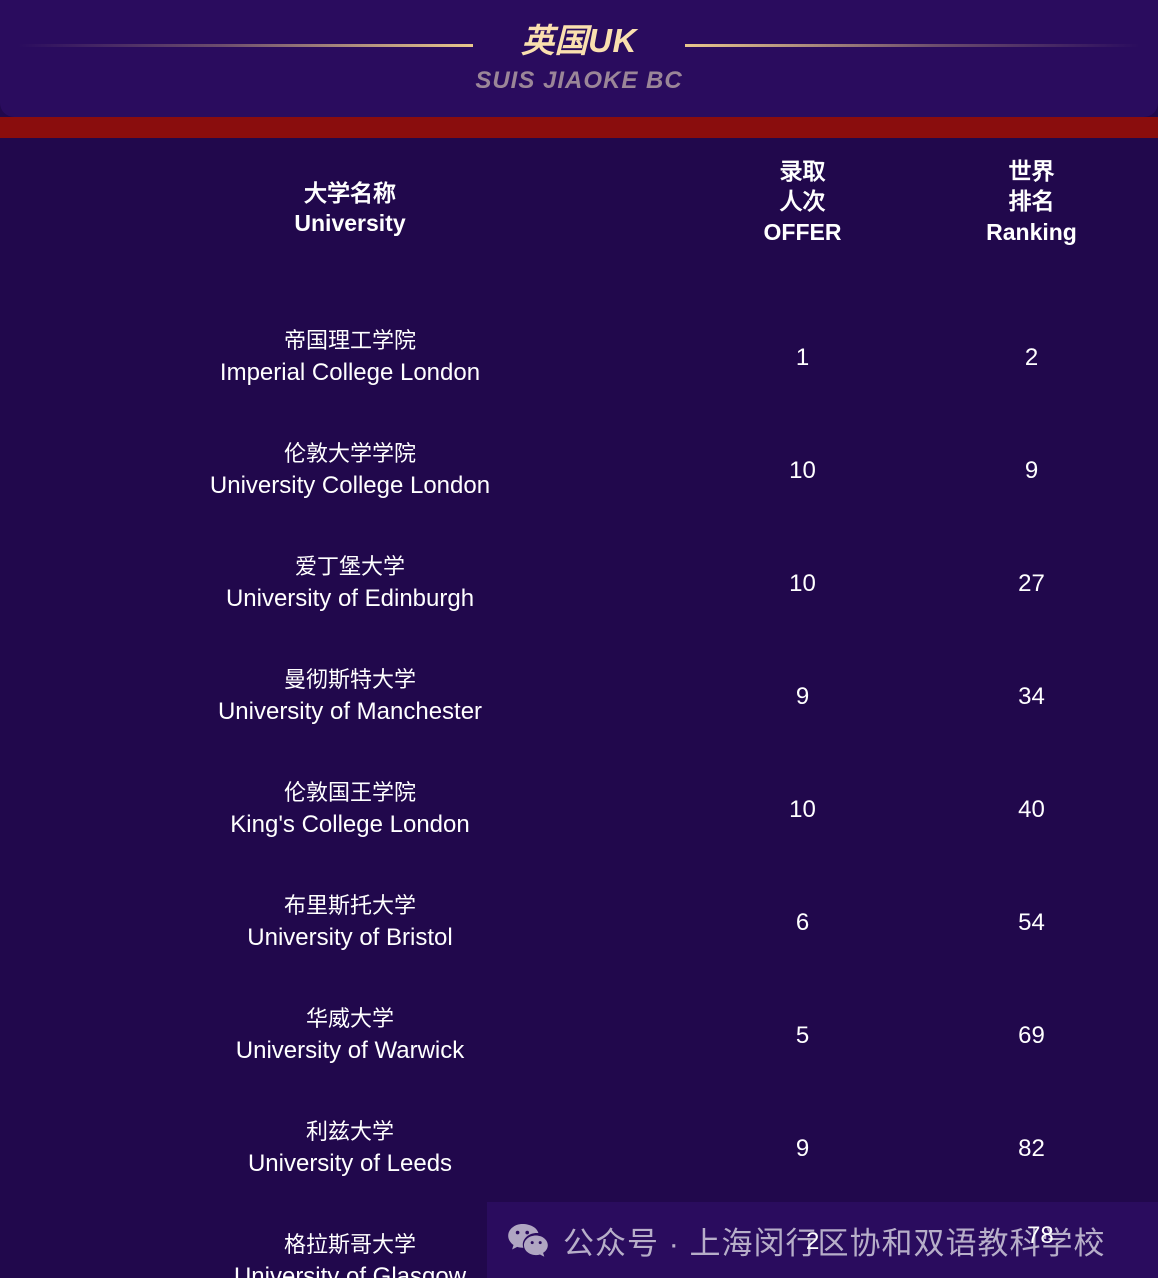  What do you see at coordinates (350, 1148) in the screenshot?
I see `cell-university: 利兹大学 University of Leeds` at bounding box center [350, 1148].